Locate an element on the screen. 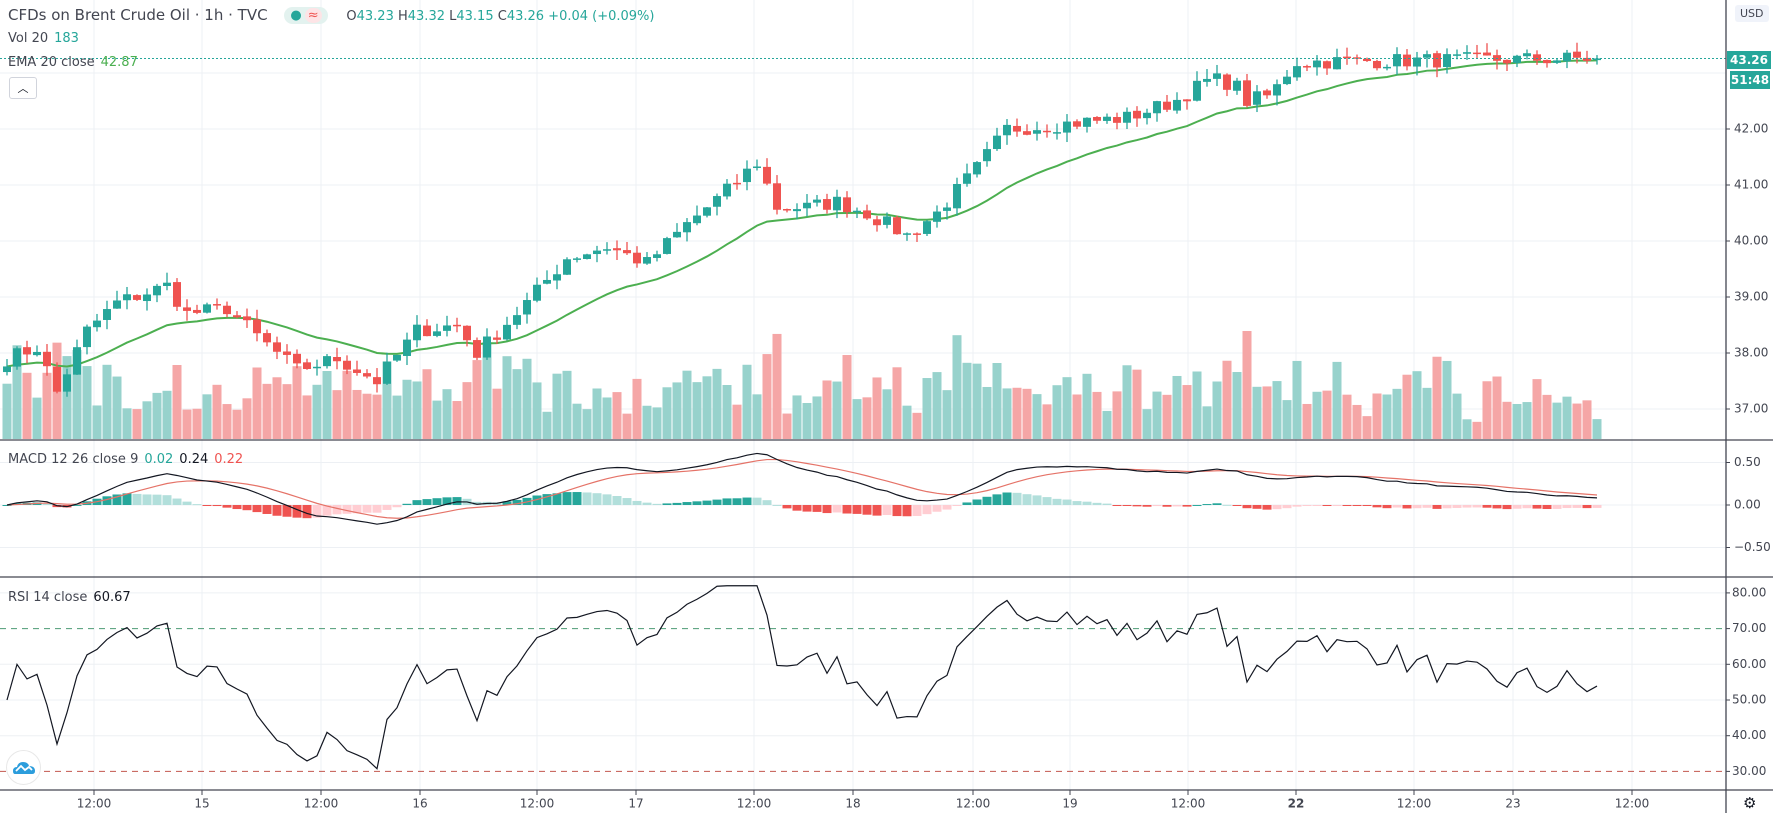 The image size is (1773, 813). rsi-legend: RSI 14 close 60.67 is located at coordinates (69, 597).